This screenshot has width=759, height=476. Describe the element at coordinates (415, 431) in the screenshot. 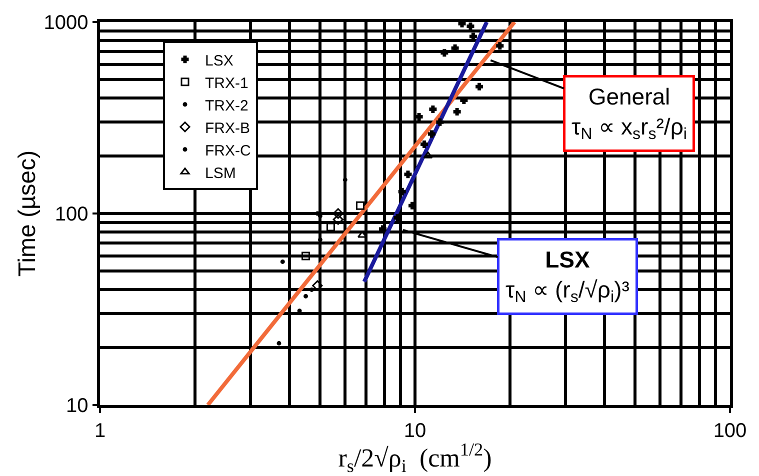

I see `x-tick-label: 10` at that location.